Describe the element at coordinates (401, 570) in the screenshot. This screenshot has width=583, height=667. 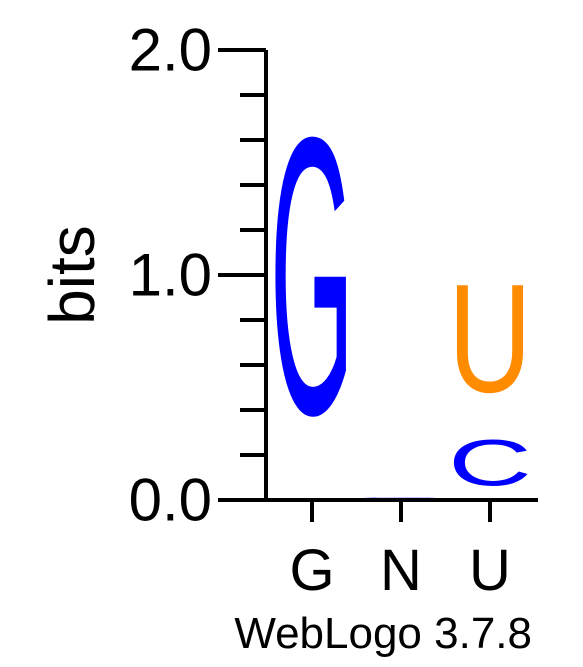
I see `x-tick-label: N` at that location.